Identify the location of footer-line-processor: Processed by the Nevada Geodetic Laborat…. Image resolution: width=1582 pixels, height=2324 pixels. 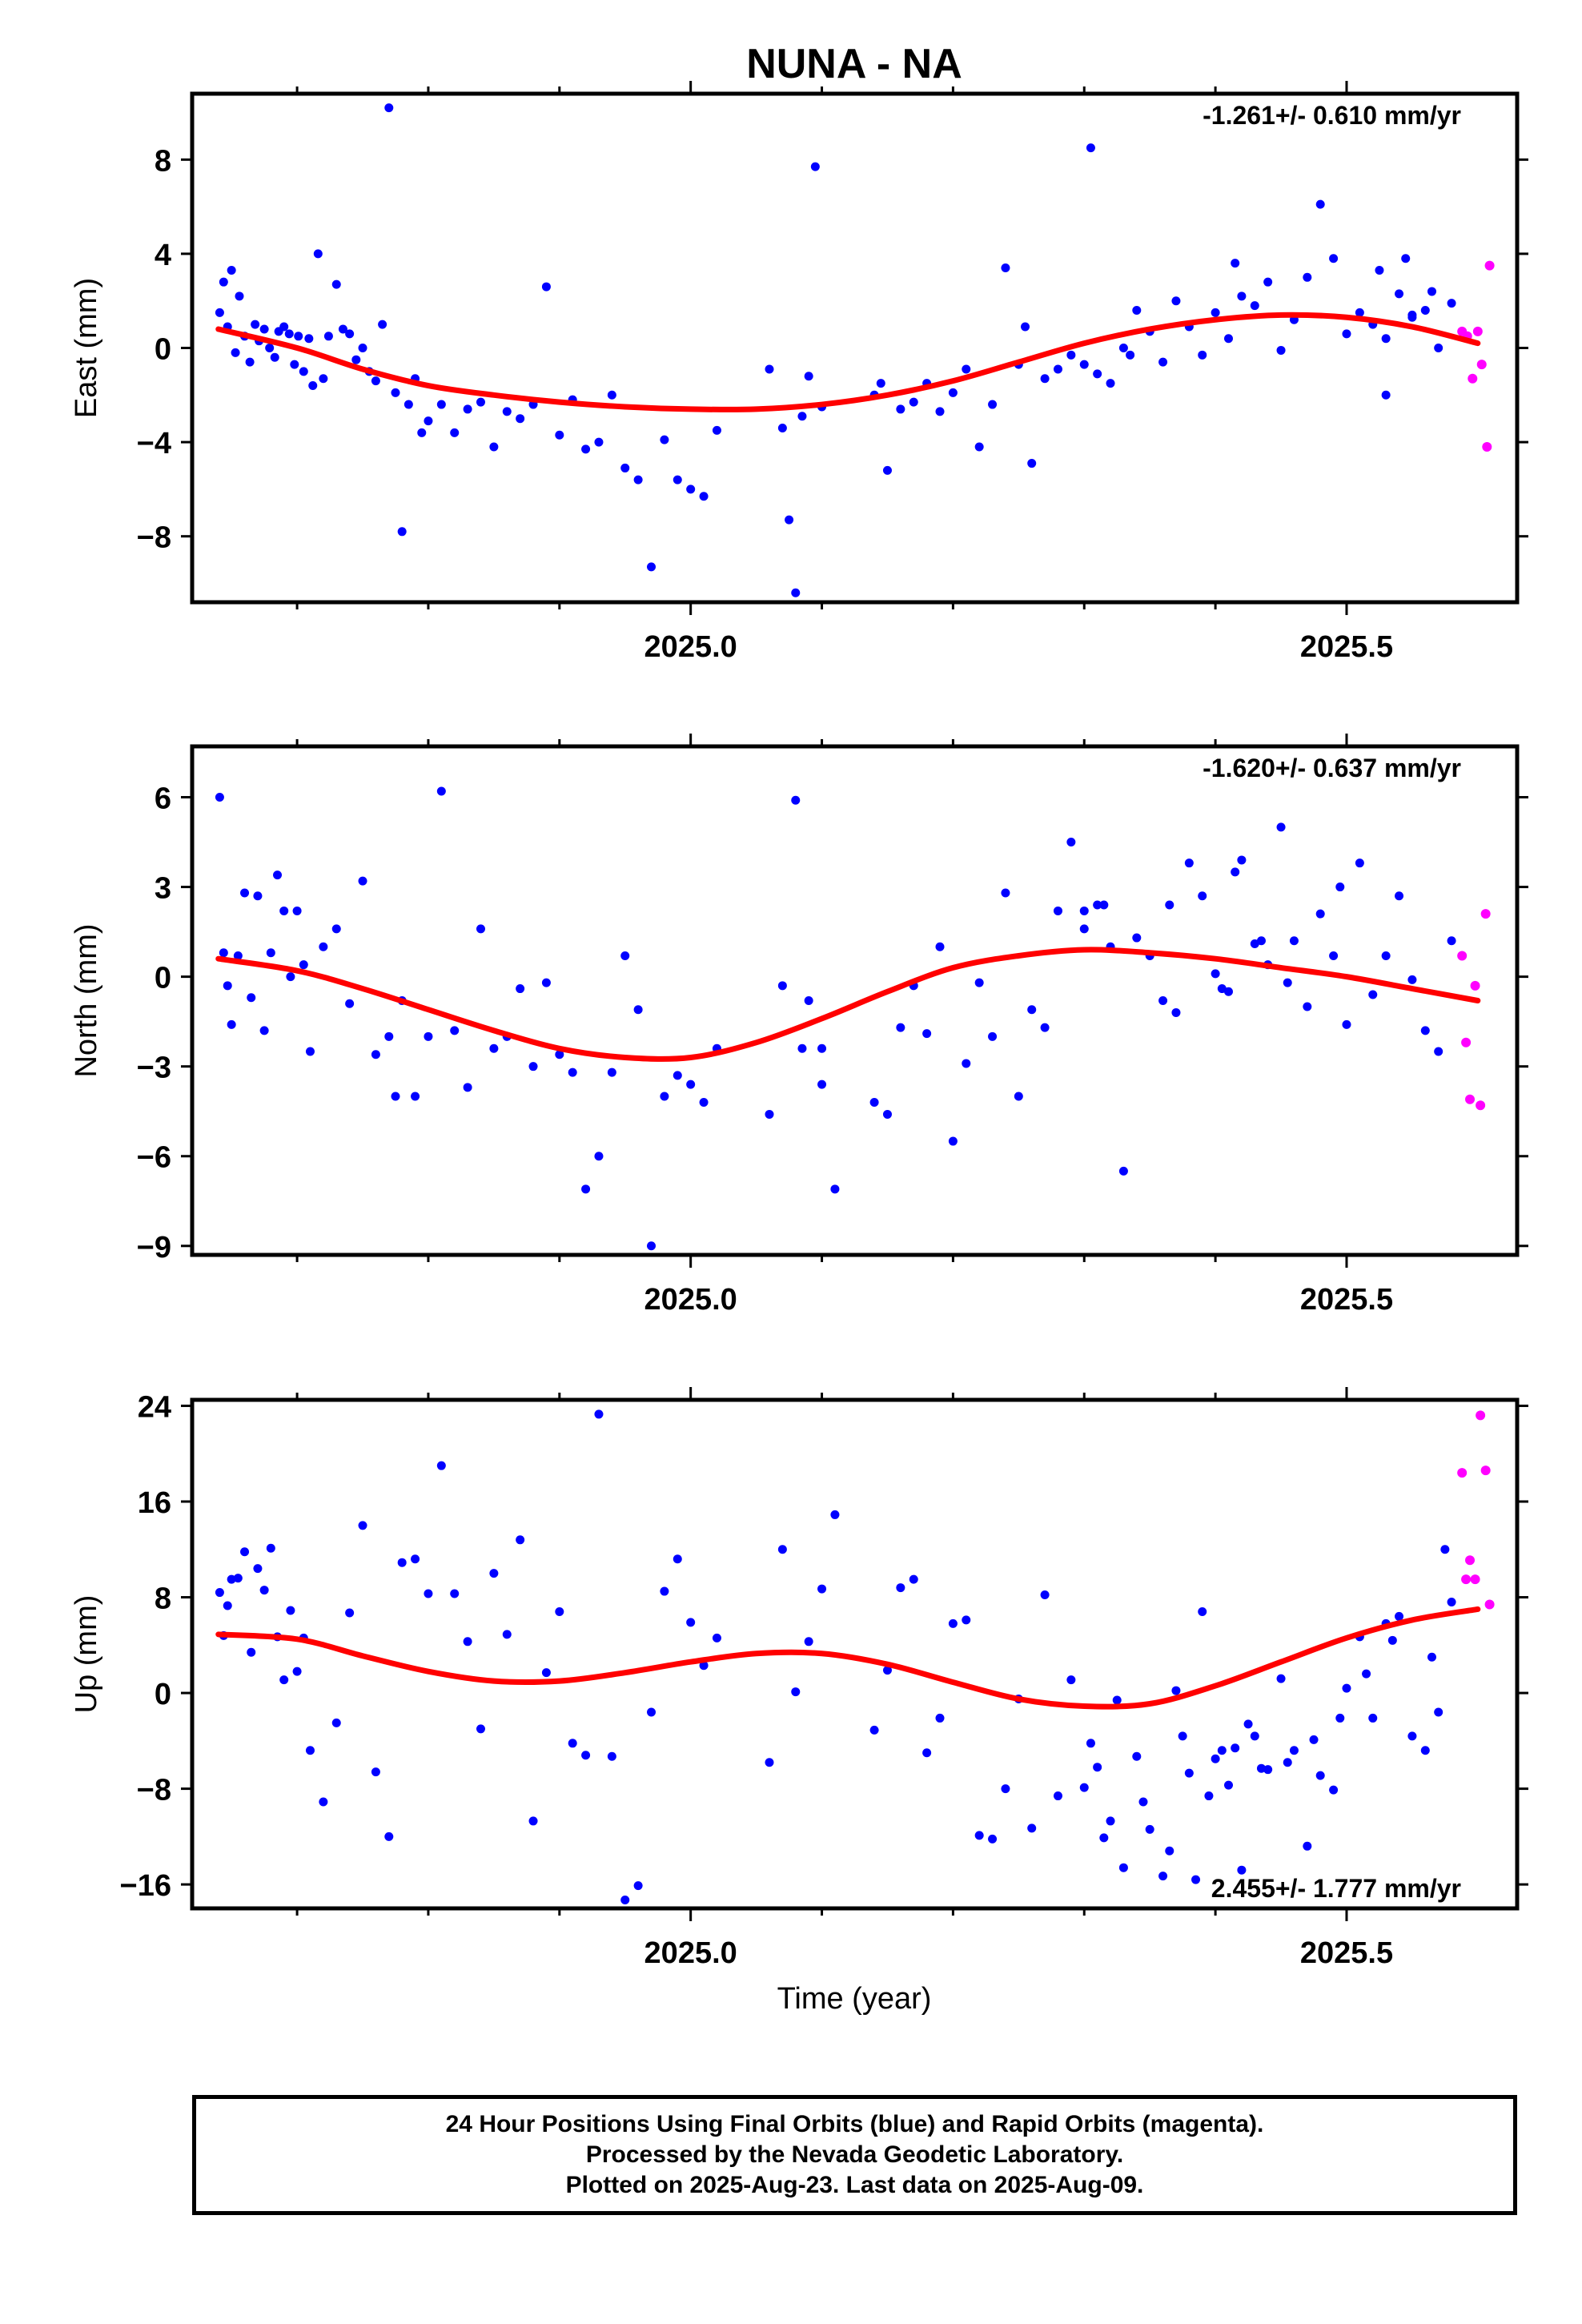
(854, 2154).